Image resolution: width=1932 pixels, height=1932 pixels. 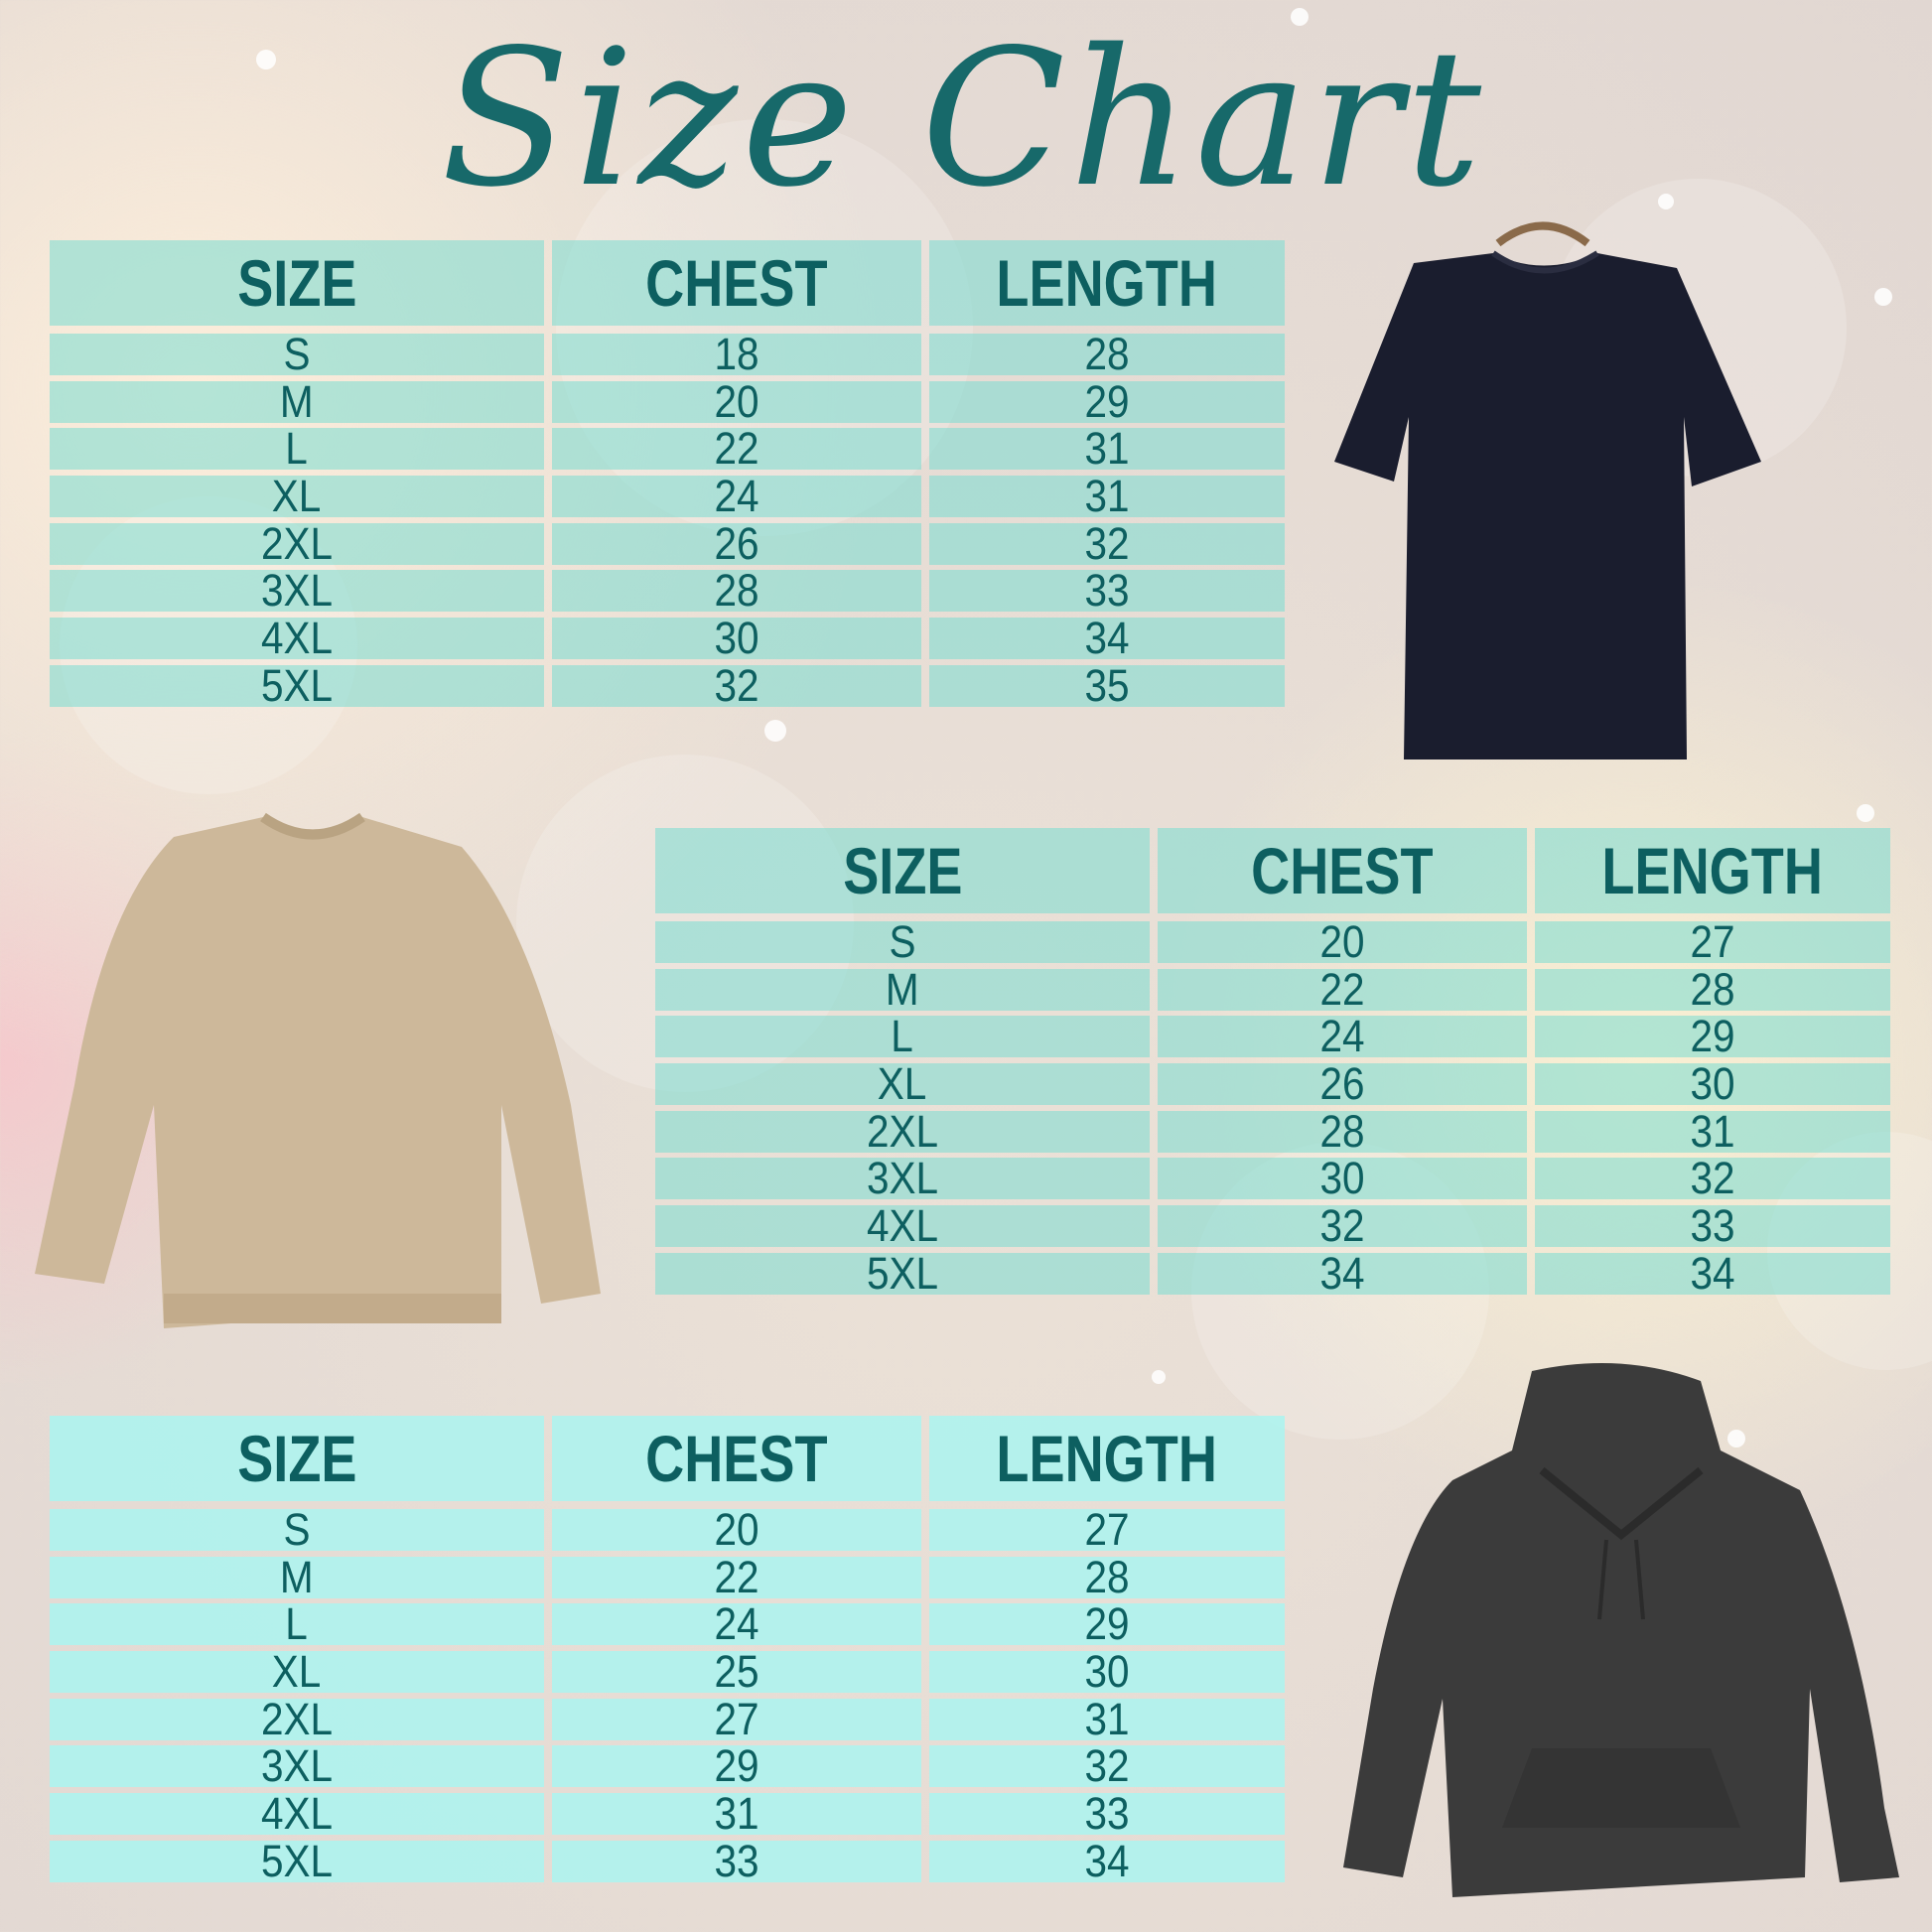 I want to click on table-row: 2XL 28 31, so click(x=1273, y=1131).